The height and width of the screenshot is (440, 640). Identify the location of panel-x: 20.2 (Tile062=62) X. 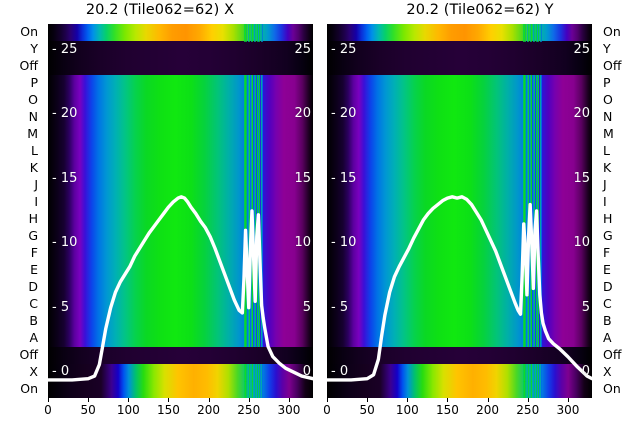
(160, 10).